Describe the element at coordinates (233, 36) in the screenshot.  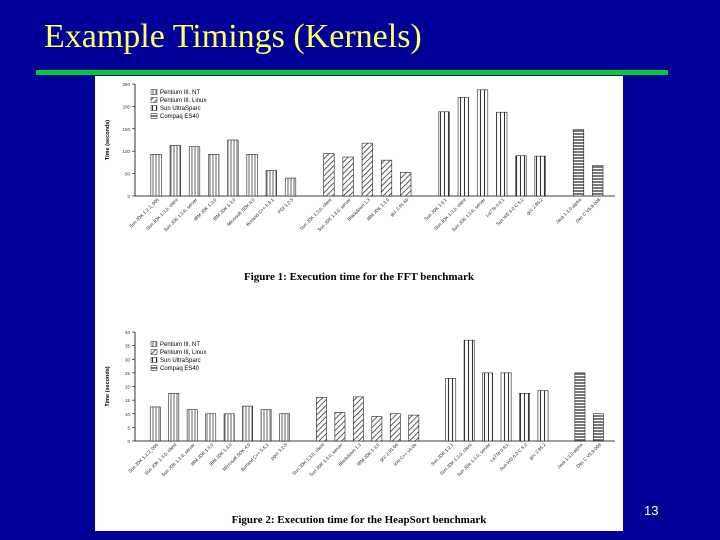
I see `slide-title: Example Timings (Kernels)` at that location.